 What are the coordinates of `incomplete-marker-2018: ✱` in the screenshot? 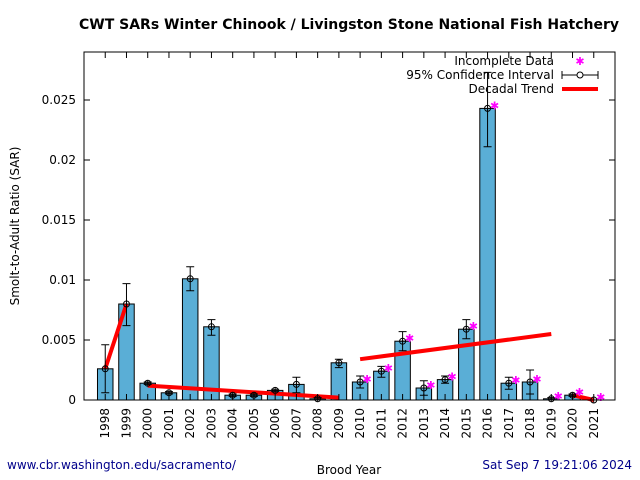 It's located at (536, 379).